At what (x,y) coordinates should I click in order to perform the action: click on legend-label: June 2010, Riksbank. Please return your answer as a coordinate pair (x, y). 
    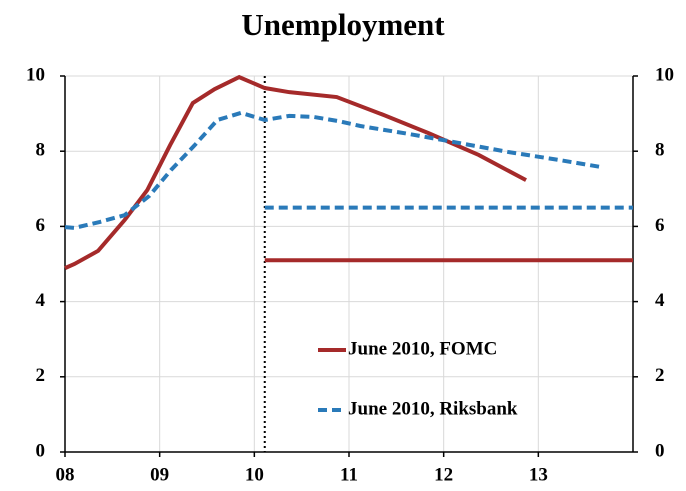
    Looking at the image, I should click on (433, 408).